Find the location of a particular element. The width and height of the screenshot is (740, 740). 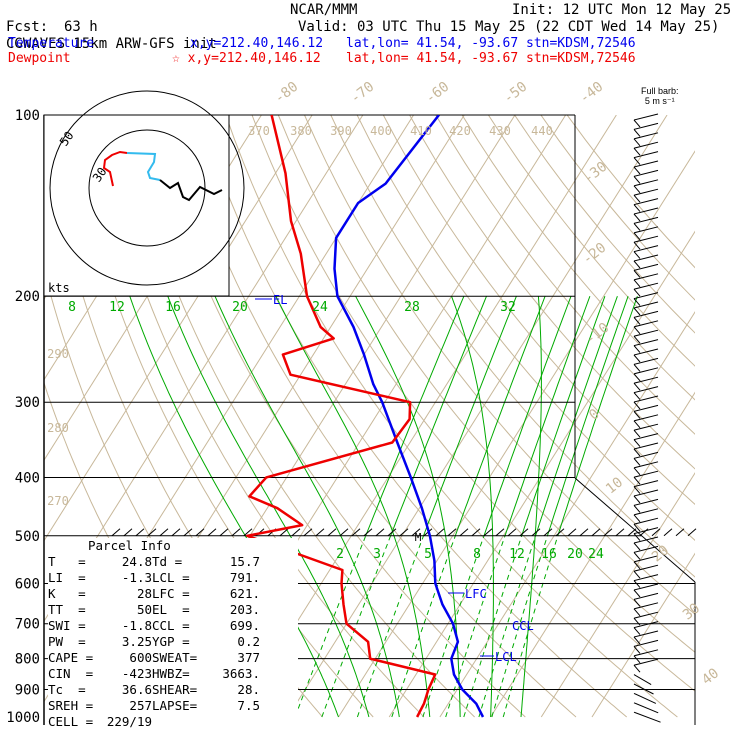

isotherm-label: 30 is located at coordinates (691, 611).